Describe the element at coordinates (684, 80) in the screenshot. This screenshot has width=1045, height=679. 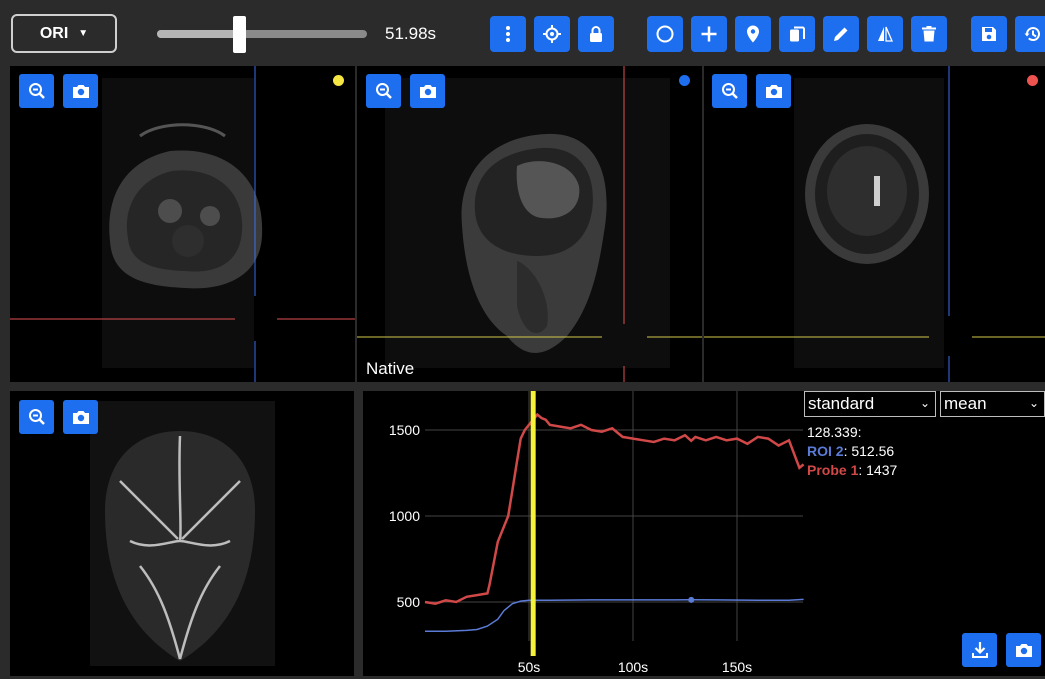
I see `sagittal-color-dot` at that location.